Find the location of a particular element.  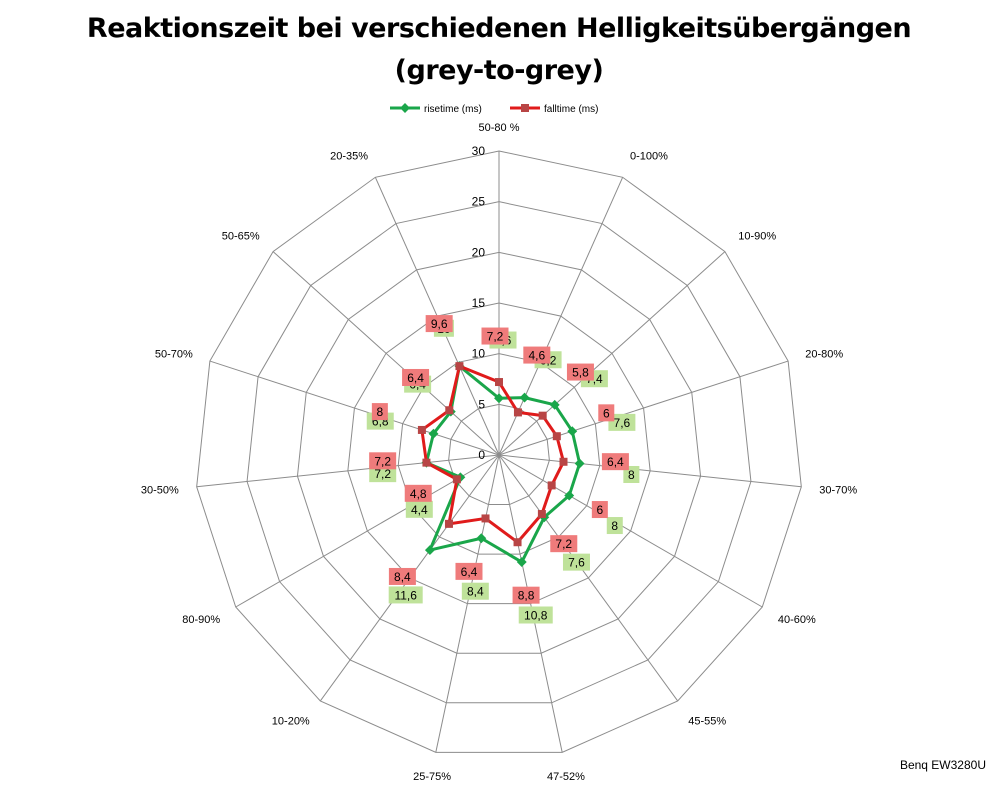

radial-tick-label: 15 is located at coordinates (479, 303).